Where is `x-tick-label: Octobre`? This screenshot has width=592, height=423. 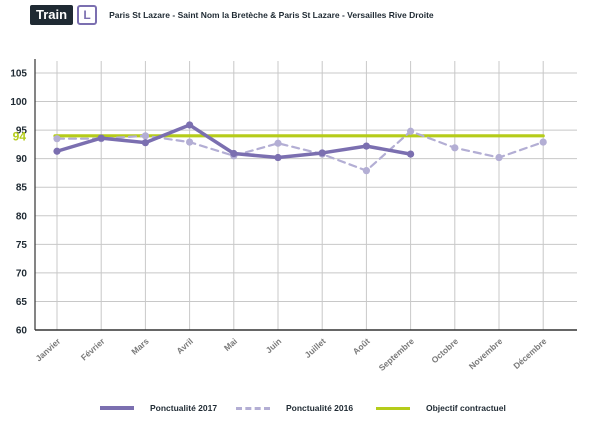
x-tick-label: Octobre is located at coordinates (444, 350).